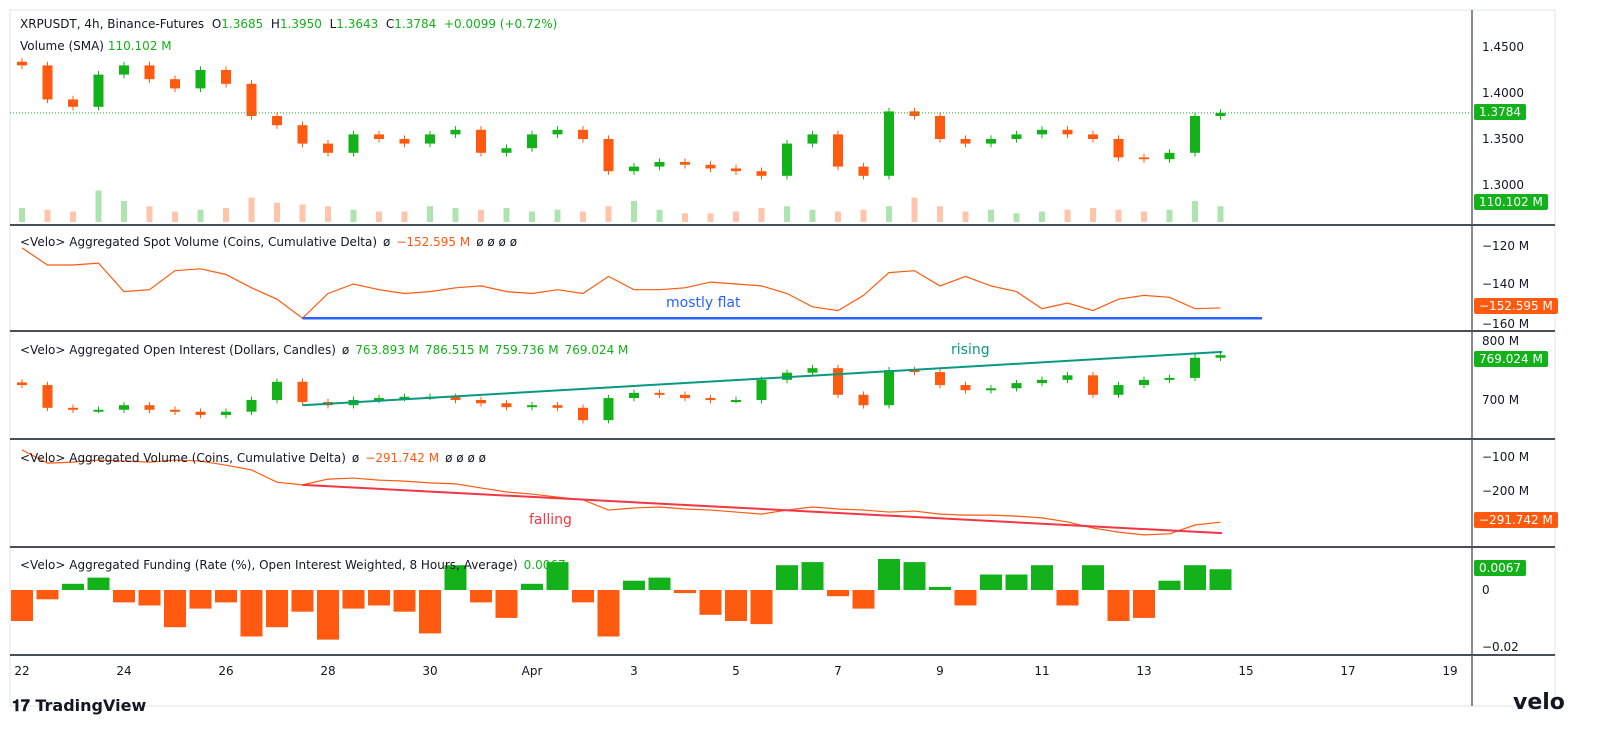  Describe the element at coordinates (596, 350) in the screenshot. I see `oi-close: 769.024 M` at that location.